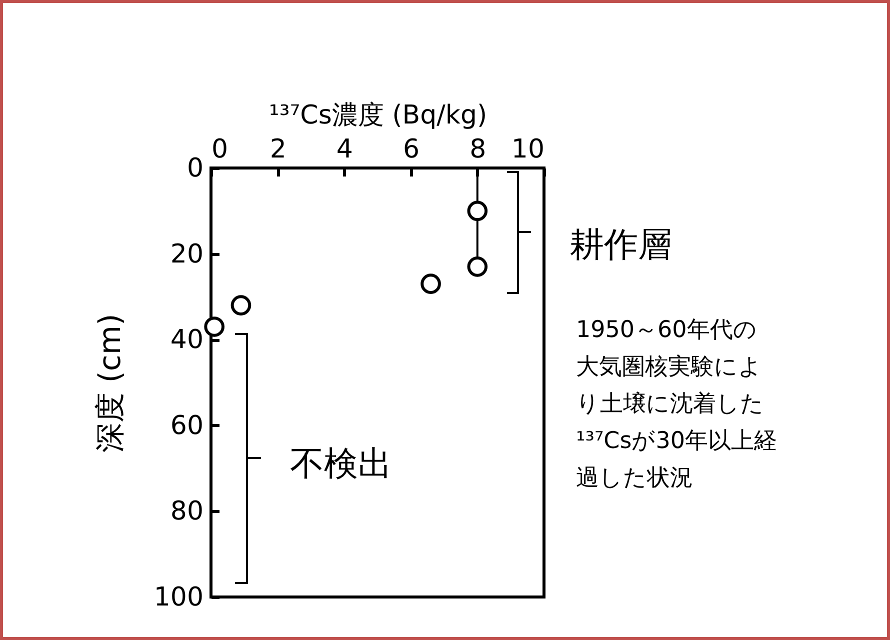 The image size is (890, 640). What do you see at coordinates (478, 149) in the screenshot?
I see `x-tick-label: 8` at bounding box center [478, 149].